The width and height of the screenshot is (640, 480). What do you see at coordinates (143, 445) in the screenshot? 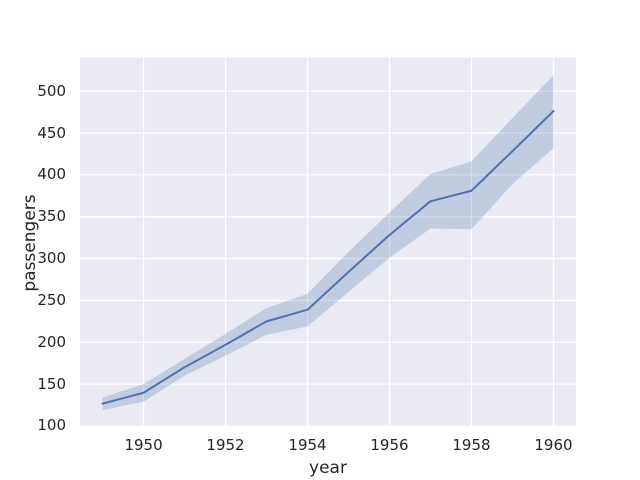
I see `x-tick-label: 1950` at bounding box center [143, 445].